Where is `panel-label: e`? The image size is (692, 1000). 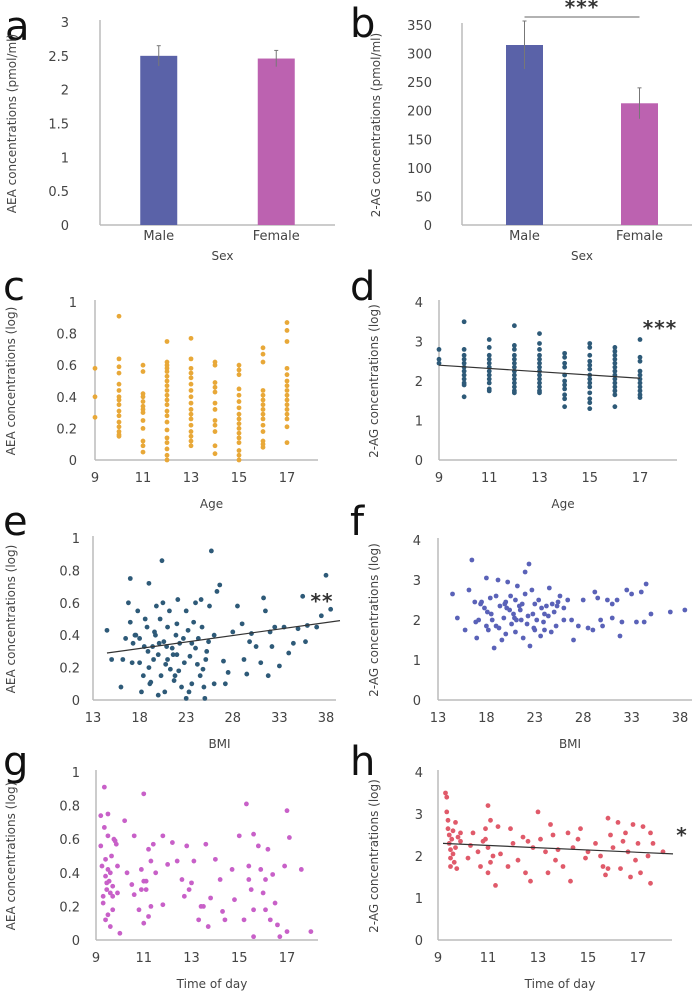 panel-label: e is located at coordinates (15, 522).